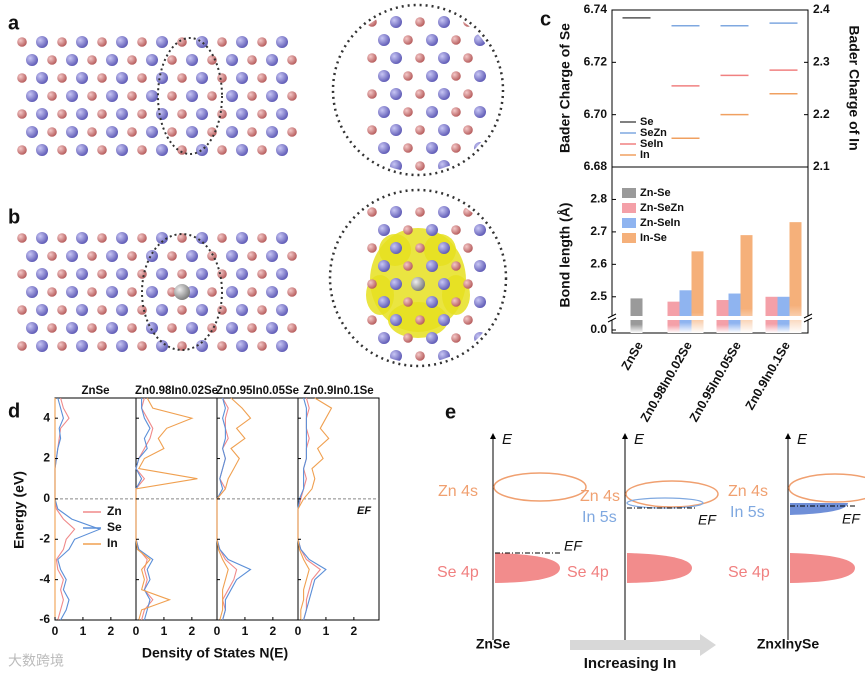  Describe the element at coordinates (426, 94) in the screenshot. I see `inset` at that location.